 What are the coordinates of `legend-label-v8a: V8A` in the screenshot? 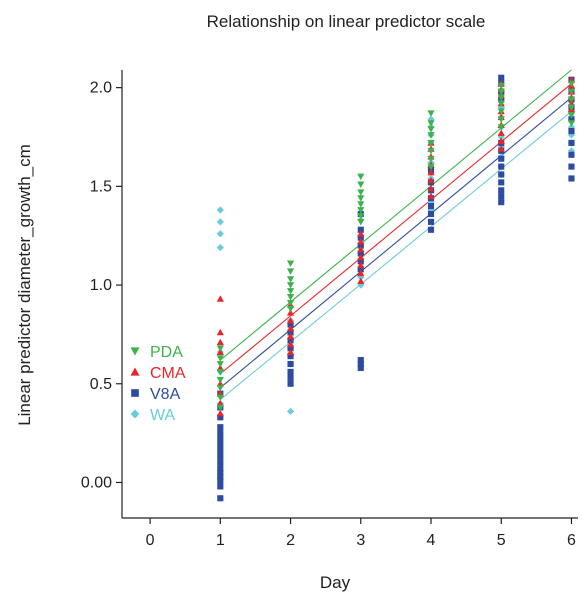 It's located at (165, 394).